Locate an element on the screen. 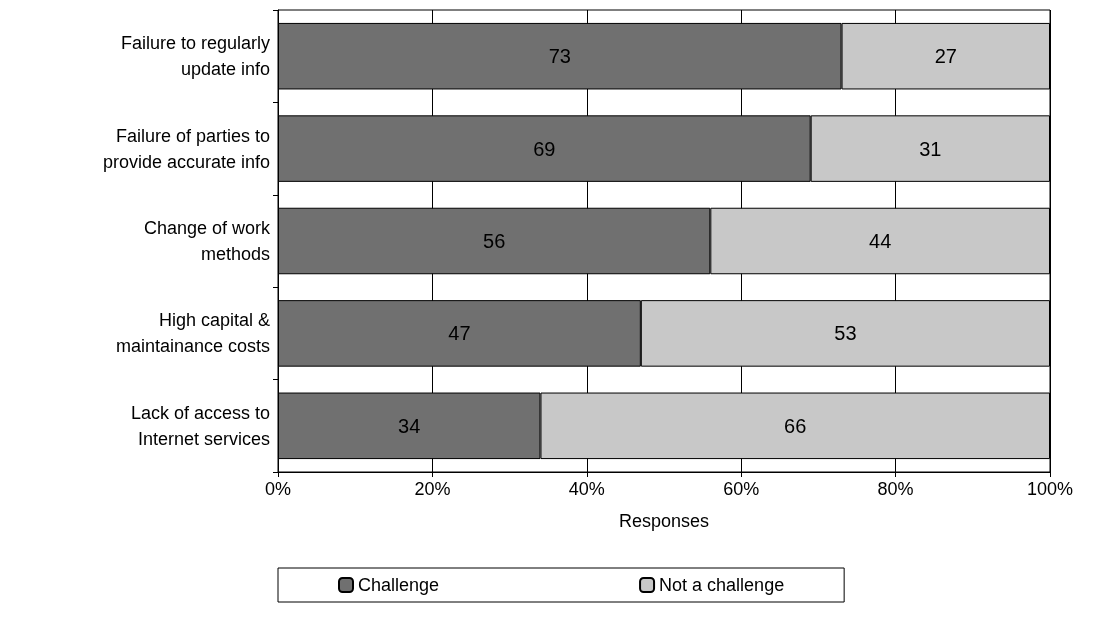 This screenshot has width=1106, height=622. x-tick-label: 100% is located at coordinates (1050, 489).